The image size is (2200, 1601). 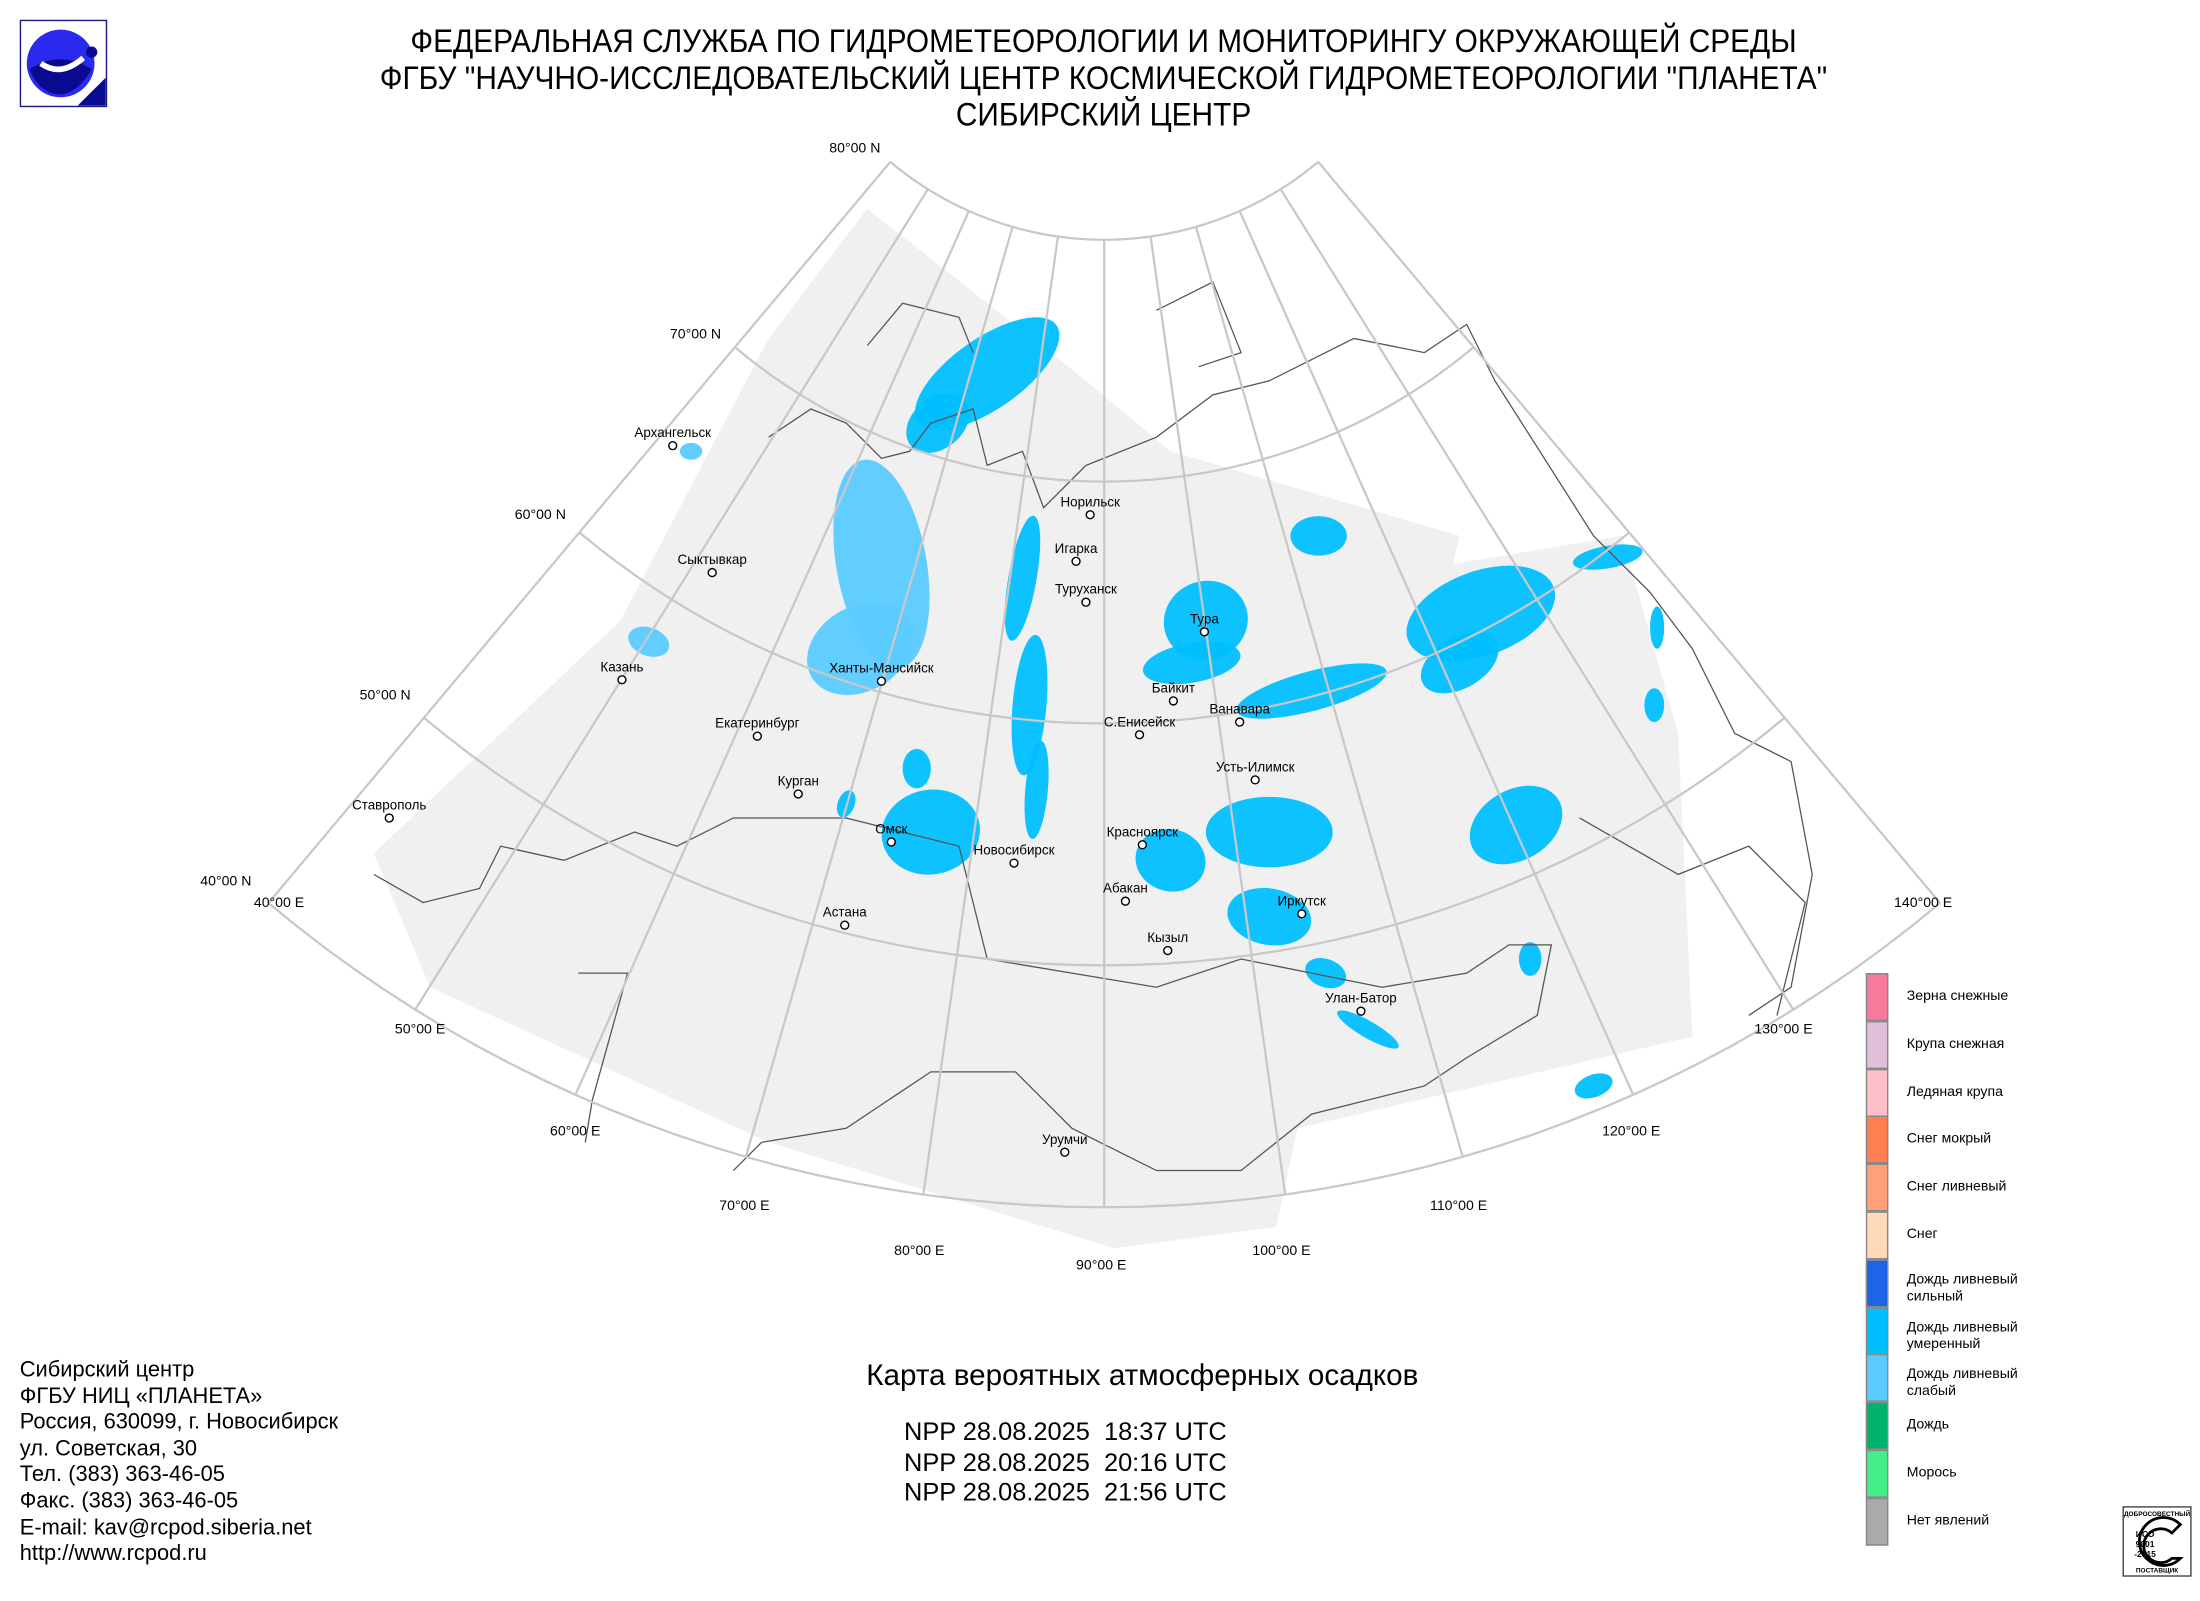 What do you see at coordinates (1962, 1335) in the screenshot?
I see `legend-label: Дождь ливневый умеренный` at bounding box center [1962, 1335].